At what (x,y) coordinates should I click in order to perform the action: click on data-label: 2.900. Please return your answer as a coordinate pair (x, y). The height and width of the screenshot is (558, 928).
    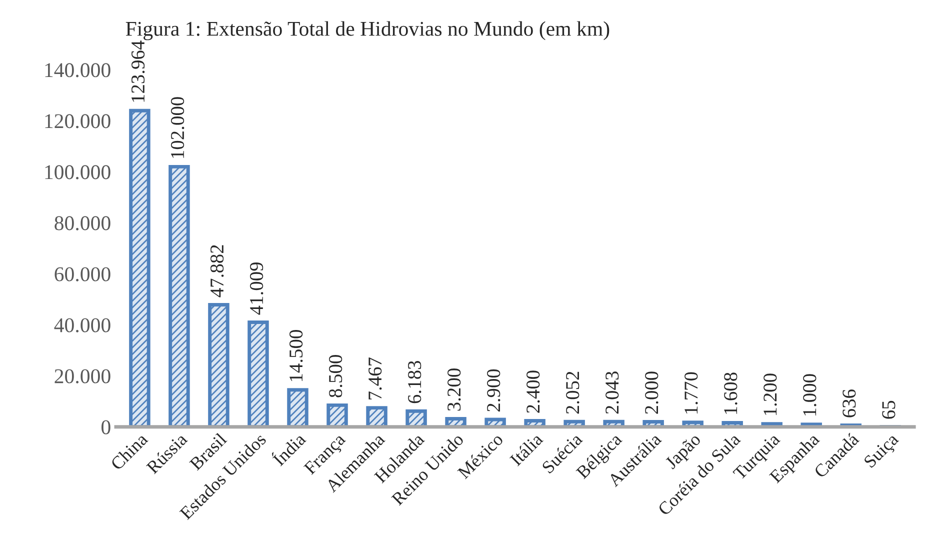
    Looking at the image, I should click on (493, 390).